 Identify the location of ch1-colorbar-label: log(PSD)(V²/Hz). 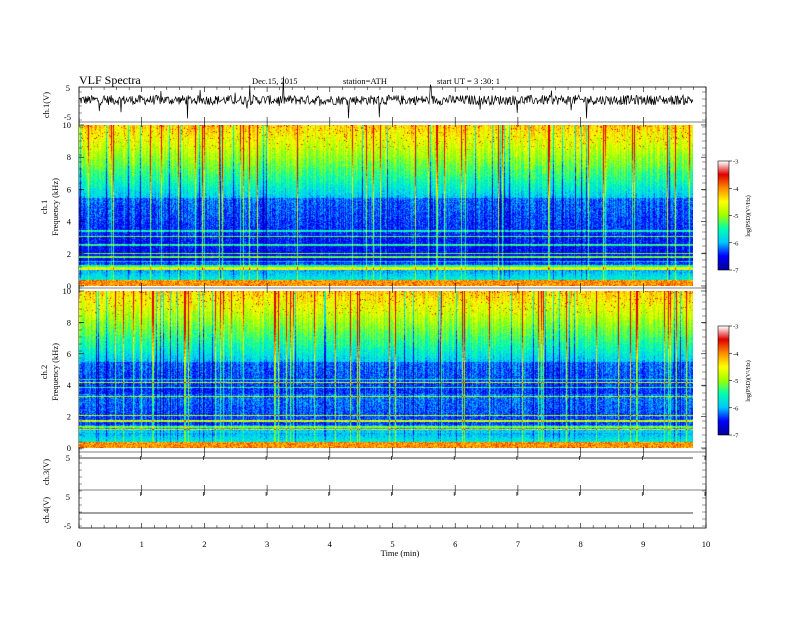
(748, 215).